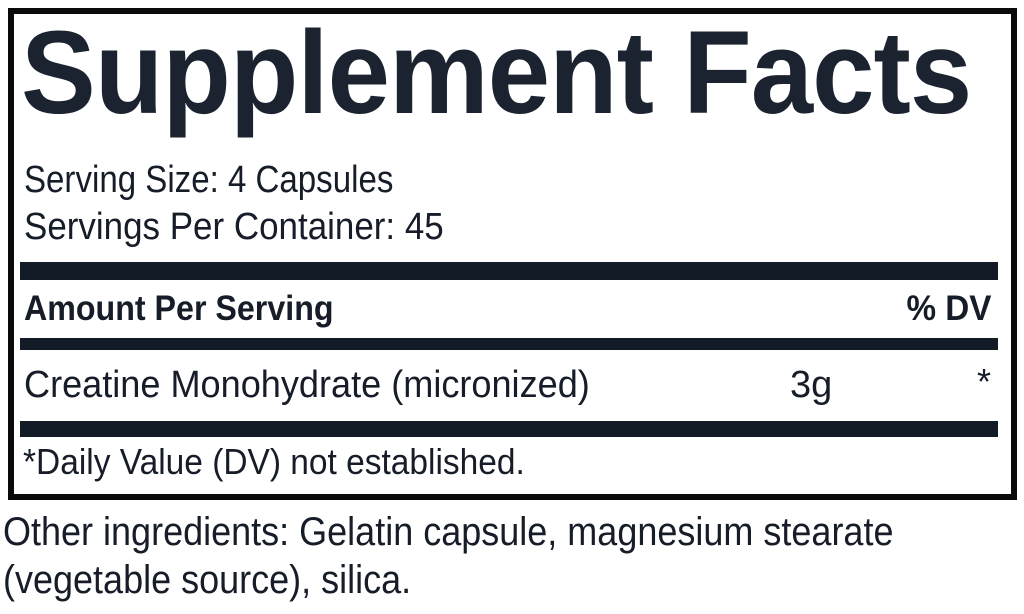 This screenshot has width=1024, height=614. Describe the element at coordinates (307, 385) in the screenshot. I see `ingredient-row-name: Creatine Monohydrate (micronized)` at that location.